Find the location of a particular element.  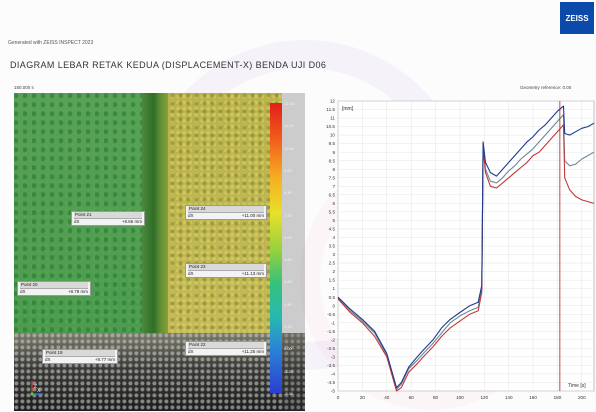

y-tick-label: 10.5 is located at coordinates (330, 126).